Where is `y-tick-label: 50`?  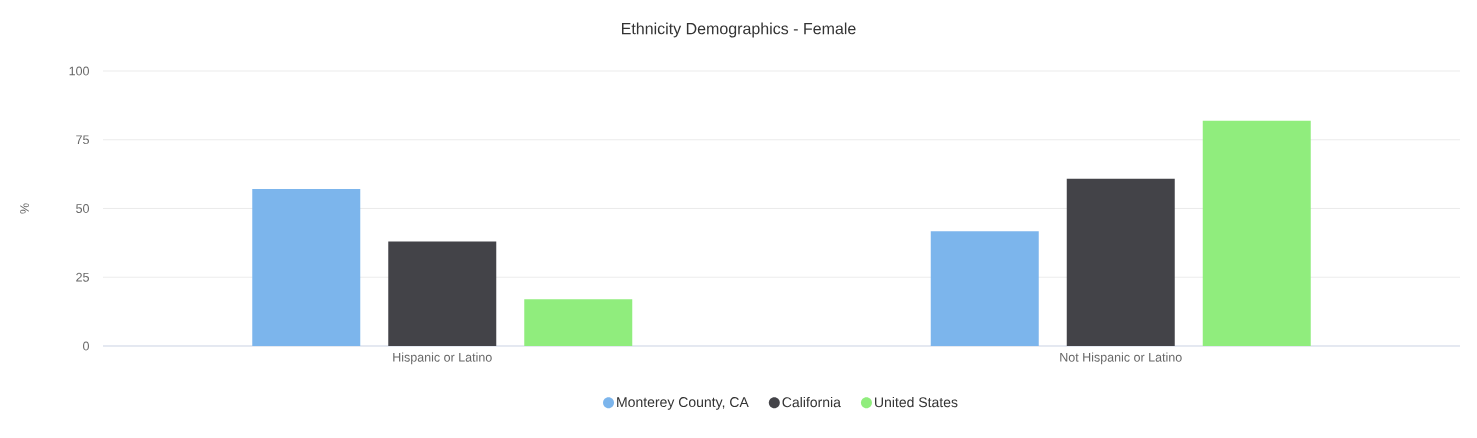 y-tick-label: 50 is located at coordinates (82, 208).